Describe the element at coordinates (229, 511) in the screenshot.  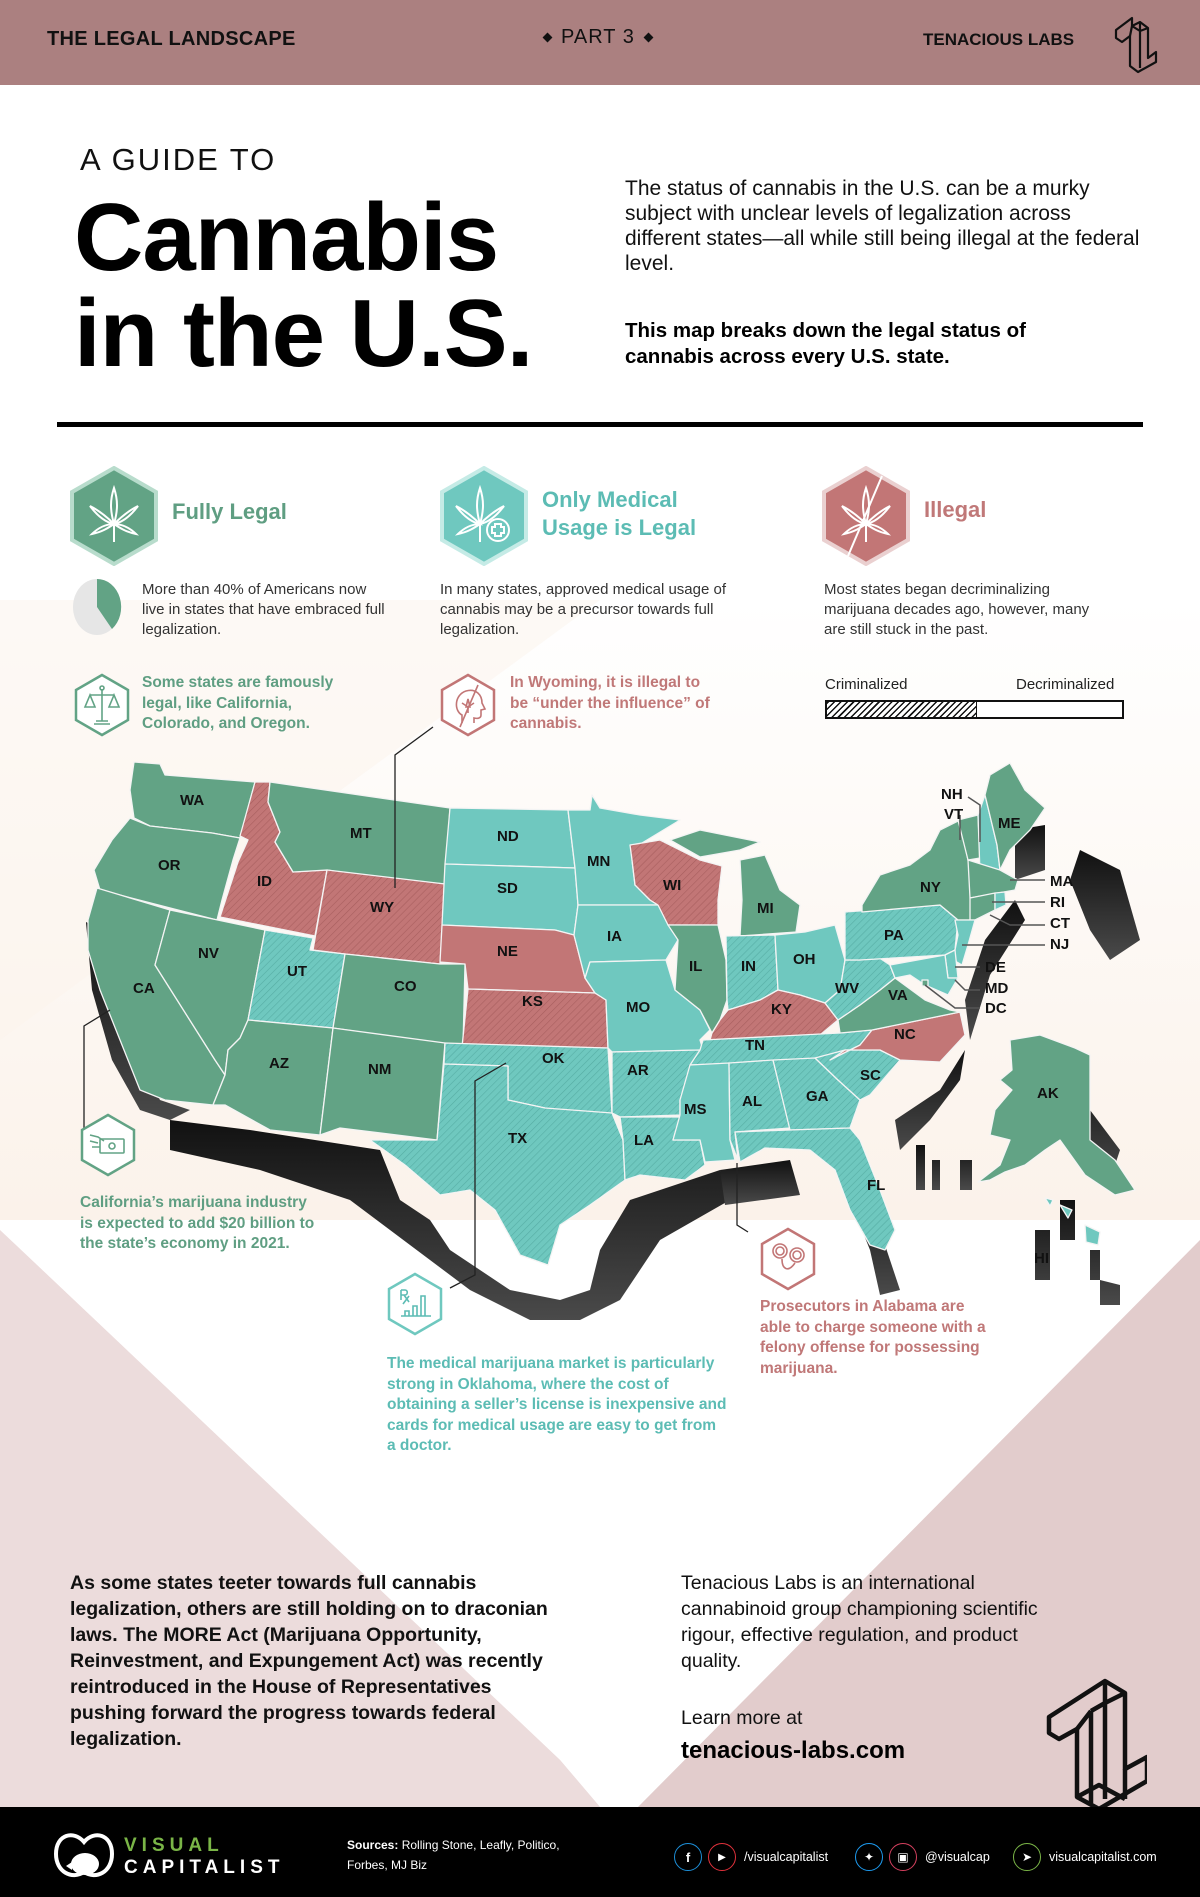
I see `legend-title: Fully Legal` at that location.